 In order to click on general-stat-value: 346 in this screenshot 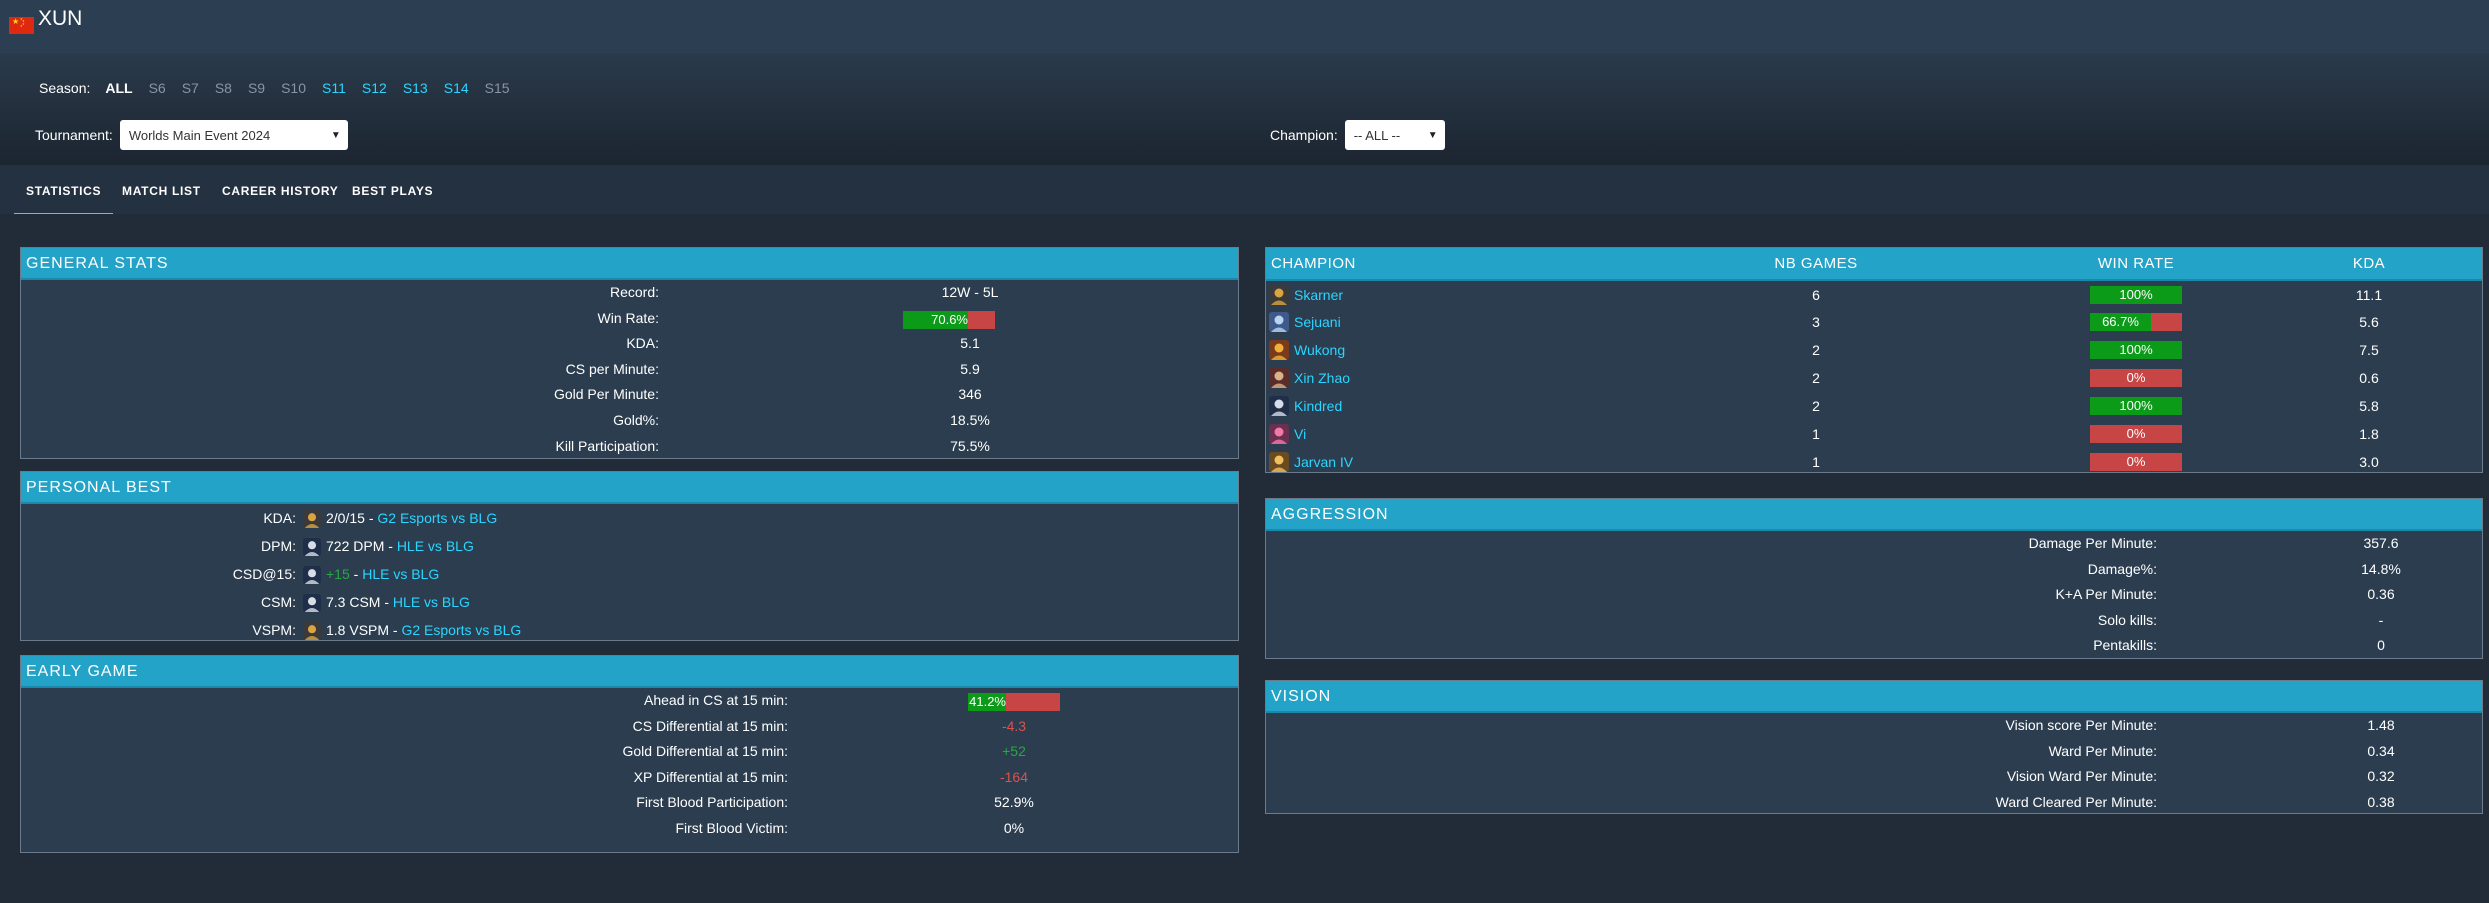, I will do `click(970, 394)`.